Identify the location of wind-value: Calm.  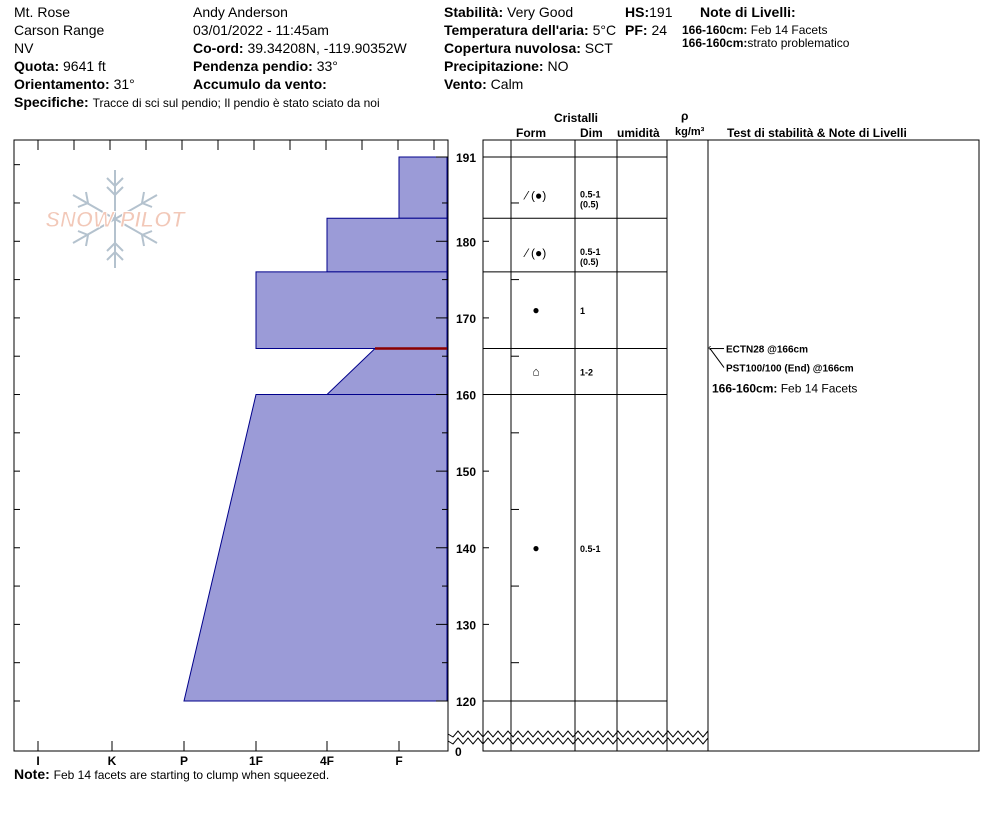
(507, 84).